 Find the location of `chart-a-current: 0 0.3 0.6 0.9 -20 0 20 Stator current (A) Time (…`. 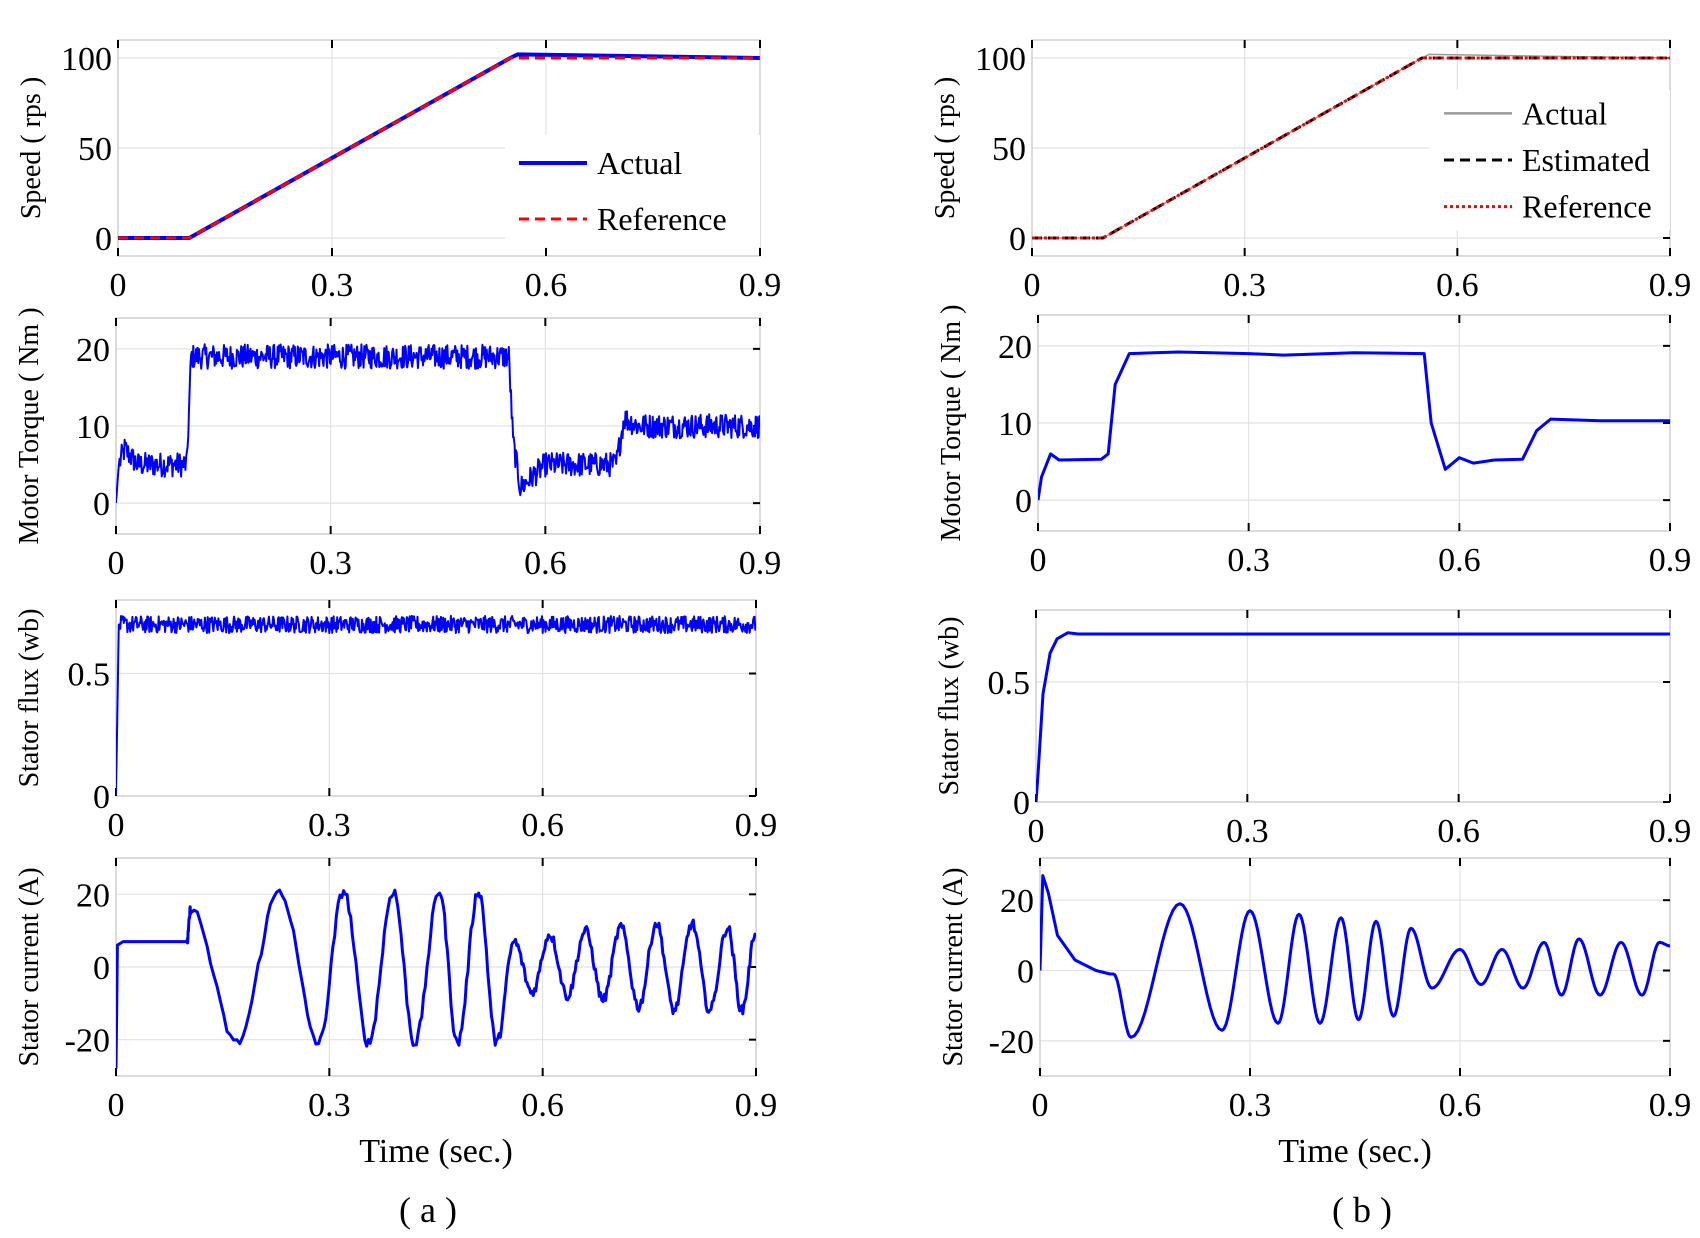

chart-a-current: 0 0.3 0.6 0.9 -20 0 20 Stator current (A) Time (… is located at coordinates (396, 1013).